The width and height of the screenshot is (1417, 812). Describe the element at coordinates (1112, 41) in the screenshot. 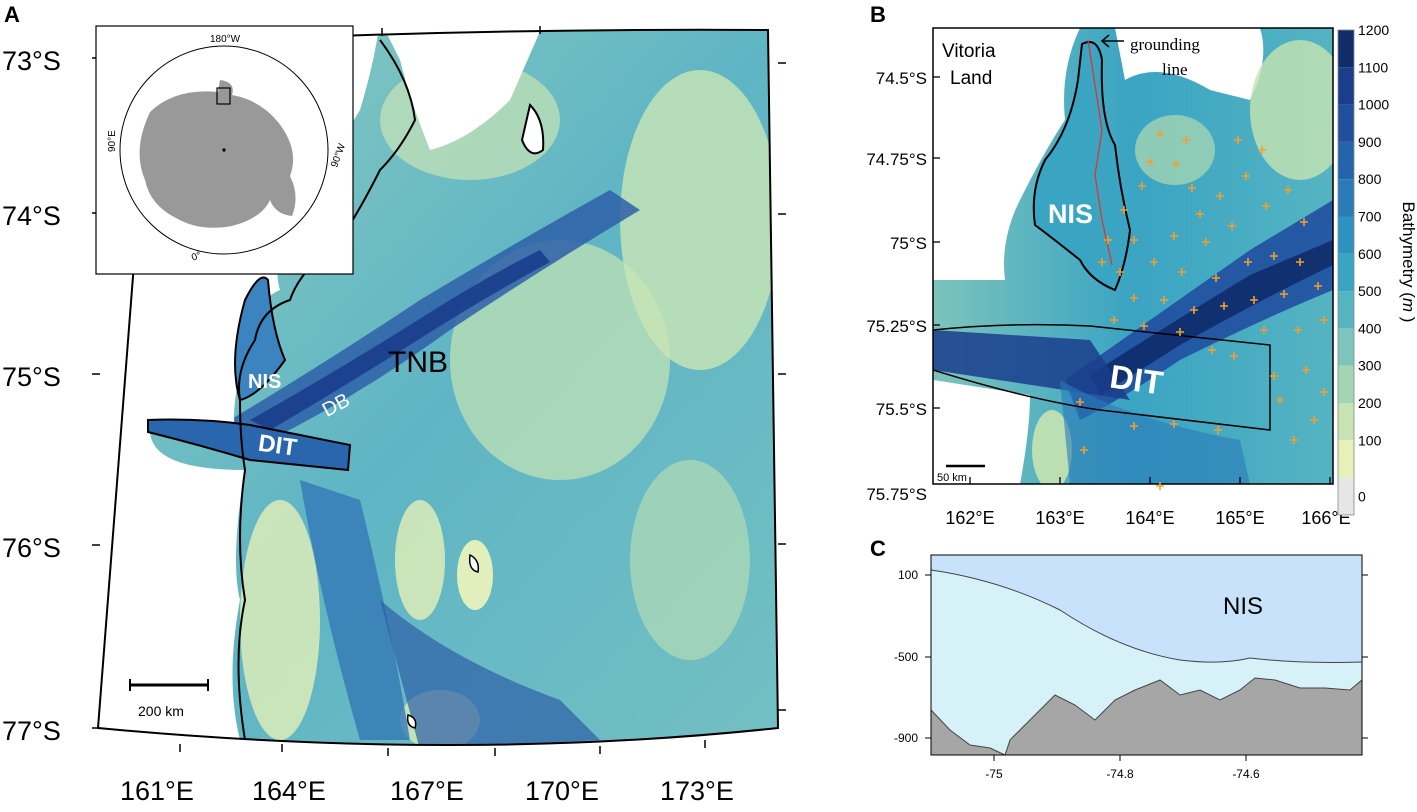

I see `grounding-arrow-icon` at that location.